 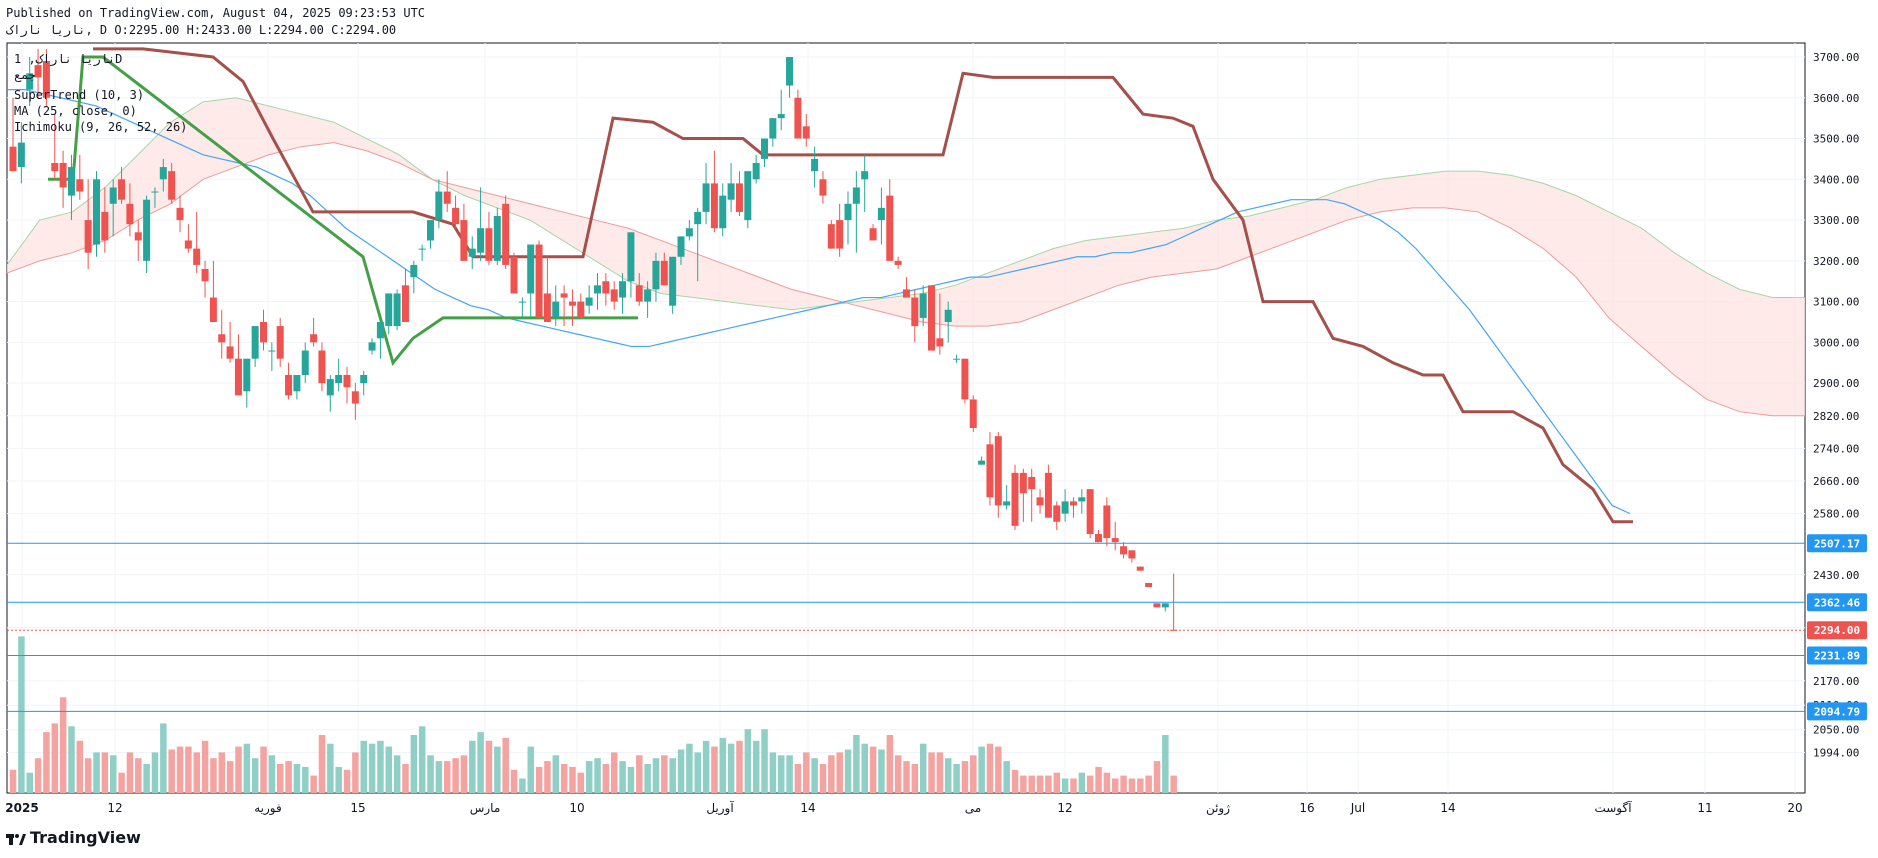 I want to click on tradingview-logo: TradingView, so click(x=73, y=837).